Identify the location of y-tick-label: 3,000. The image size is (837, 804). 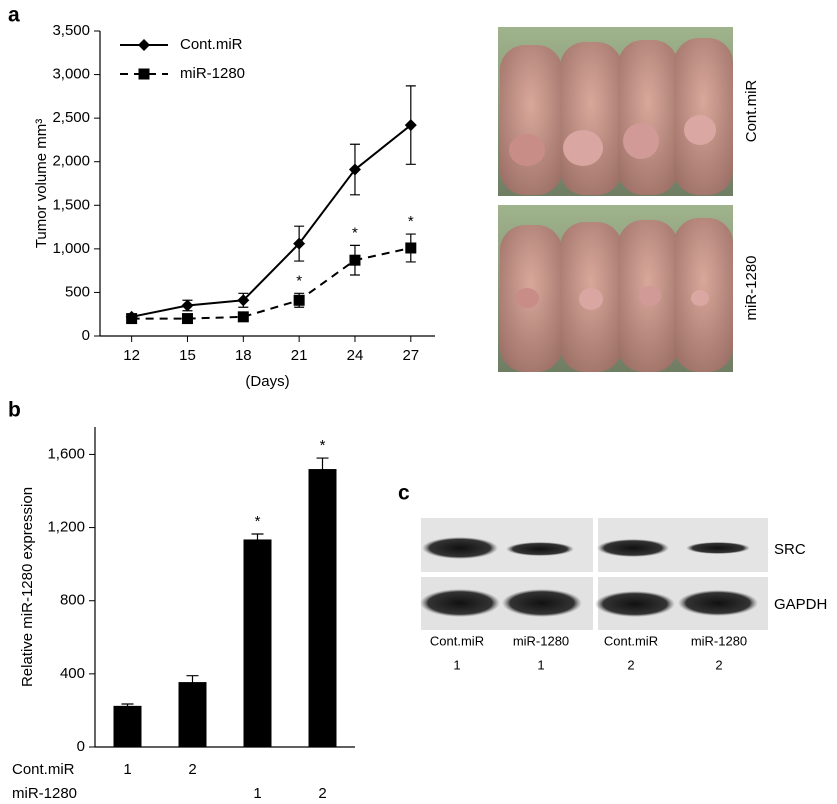
(71, 74).